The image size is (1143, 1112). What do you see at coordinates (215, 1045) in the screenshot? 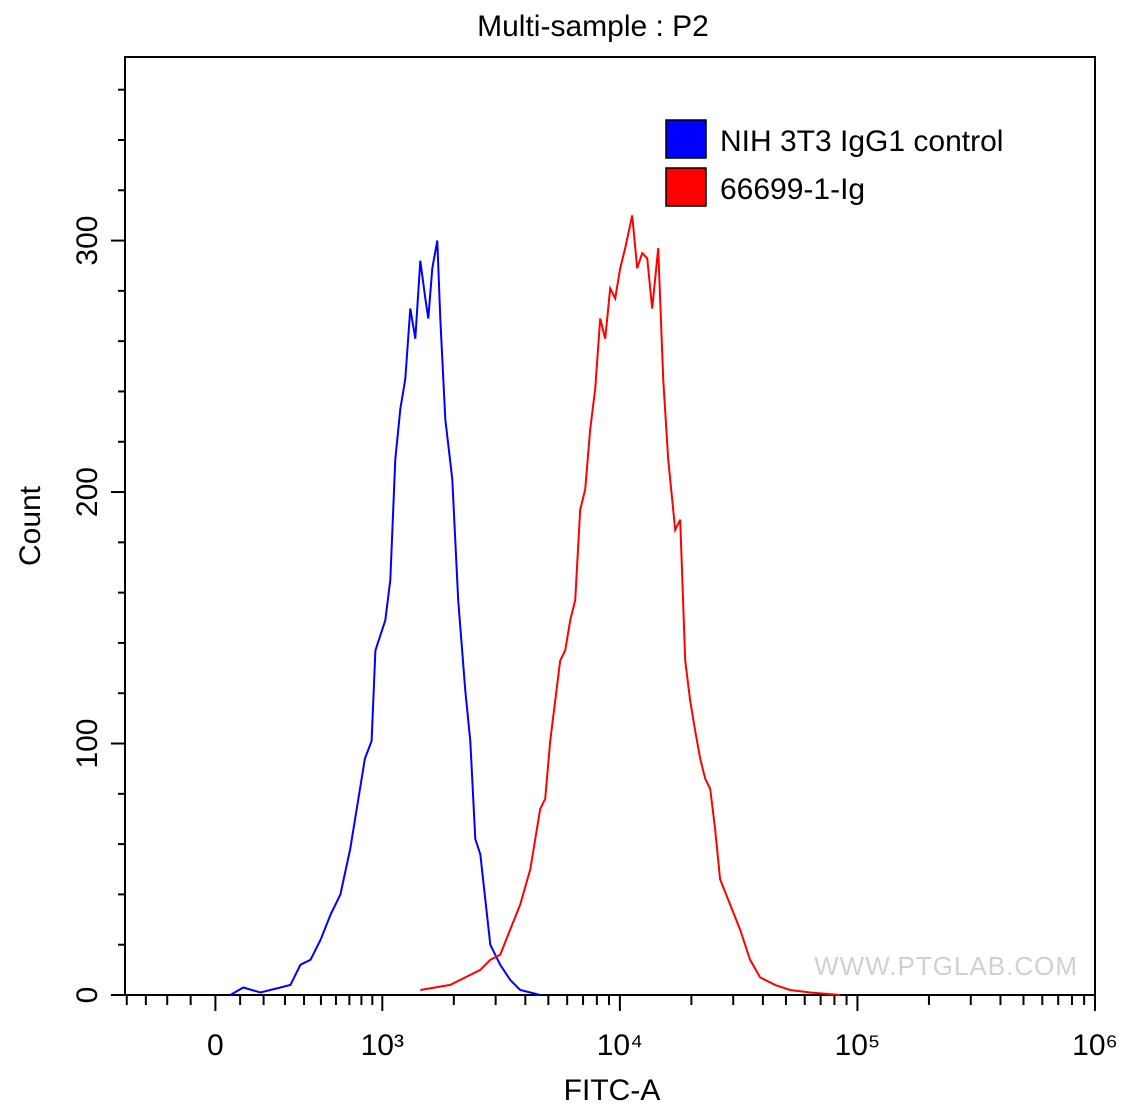
I see `x-tick-label: 0` at bounding box center [215, 1045].